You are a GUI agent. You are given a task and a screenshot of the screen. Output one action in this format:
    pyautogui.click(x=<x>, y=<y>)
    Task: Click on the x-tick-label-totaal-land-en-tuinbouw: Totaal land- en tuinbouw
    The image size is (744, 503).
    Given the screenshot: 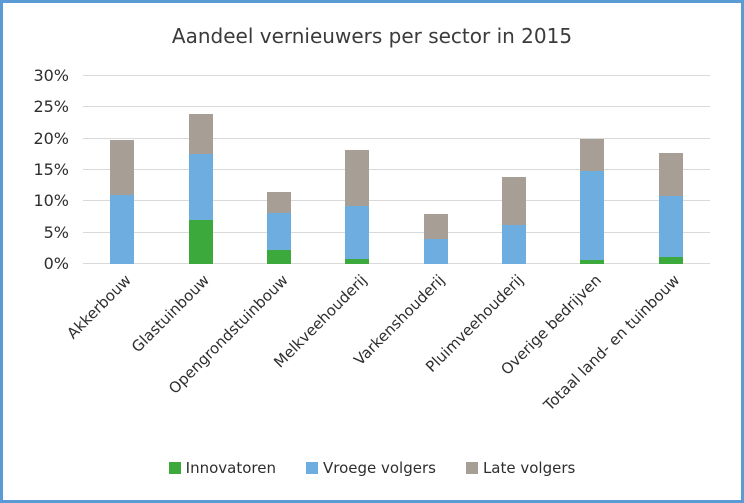 What is the action you would take?
    pyautogui.click(x=612, y=343)
    